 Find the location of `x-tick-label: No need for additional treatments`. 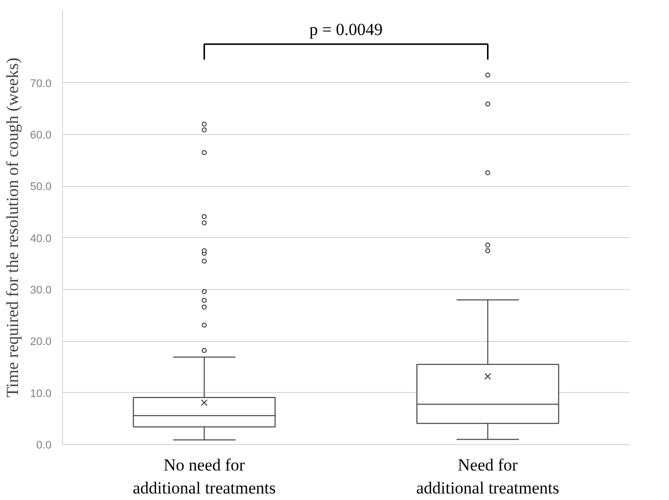

x-tick-label: No need for additional treatments is located at coordinates (204, 477).